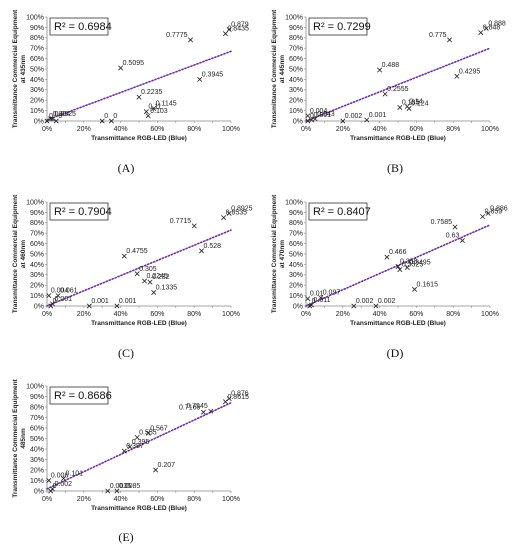 The width and height of the screenshot is (513, 550). I want to click on data-label: 0.859, so click(494, 212).